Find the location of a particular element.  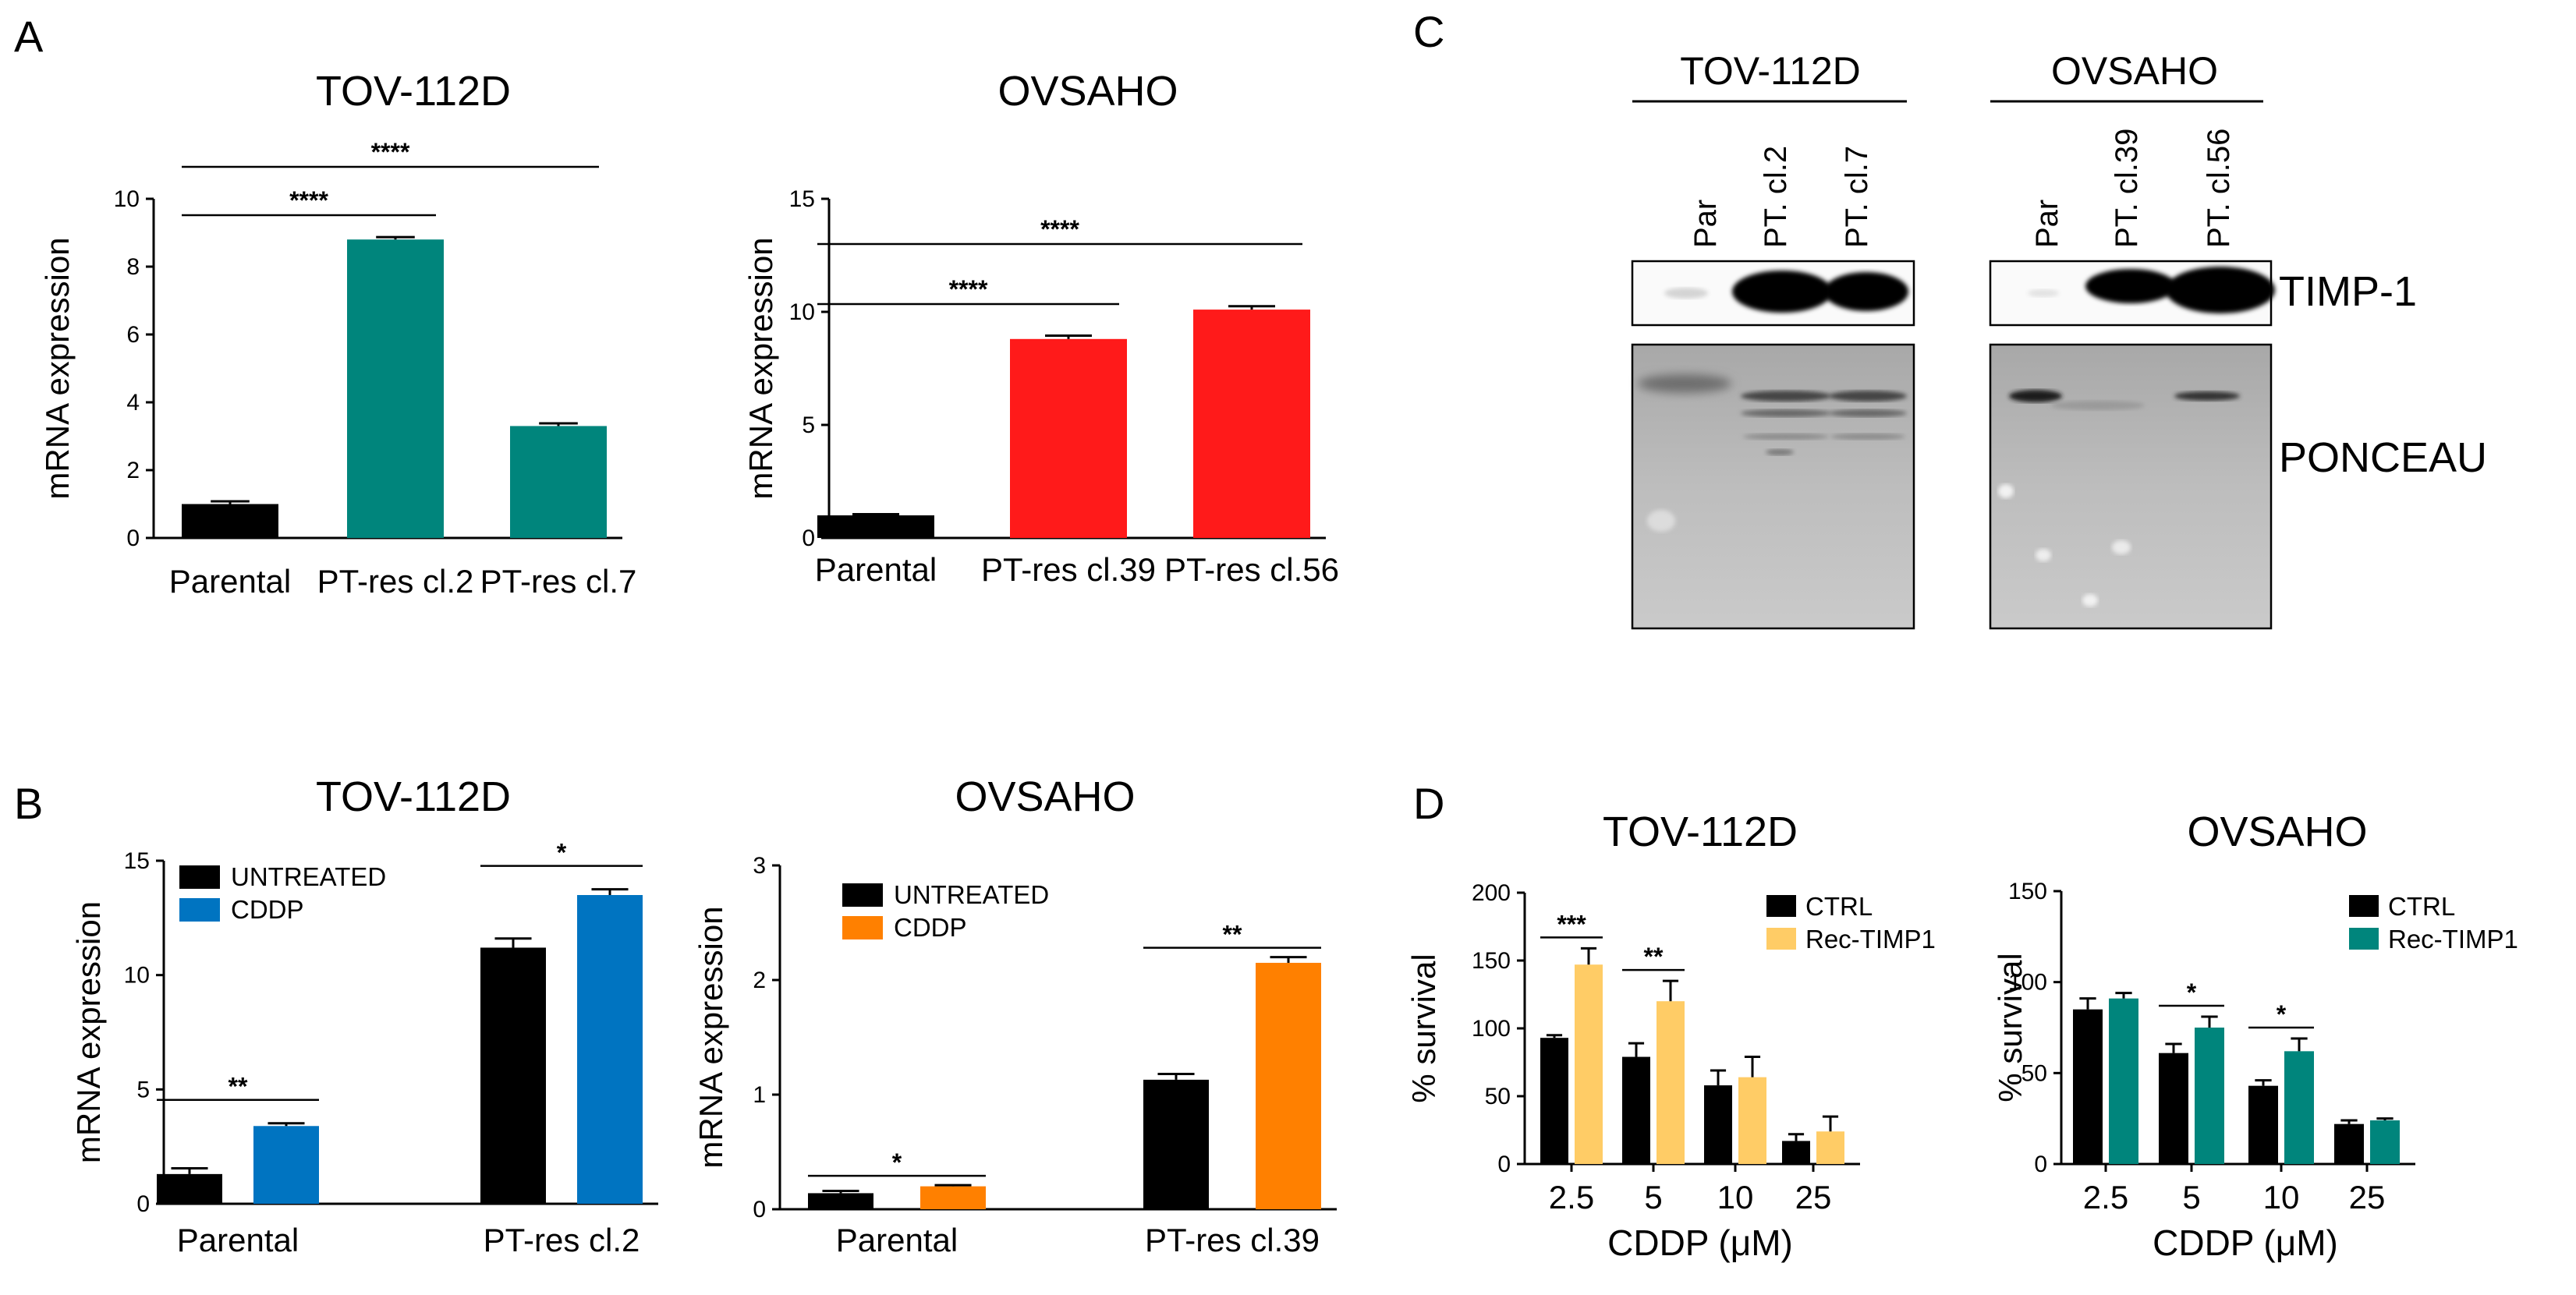

y-tick-label: 200 is located at coordinates (1491, 893).